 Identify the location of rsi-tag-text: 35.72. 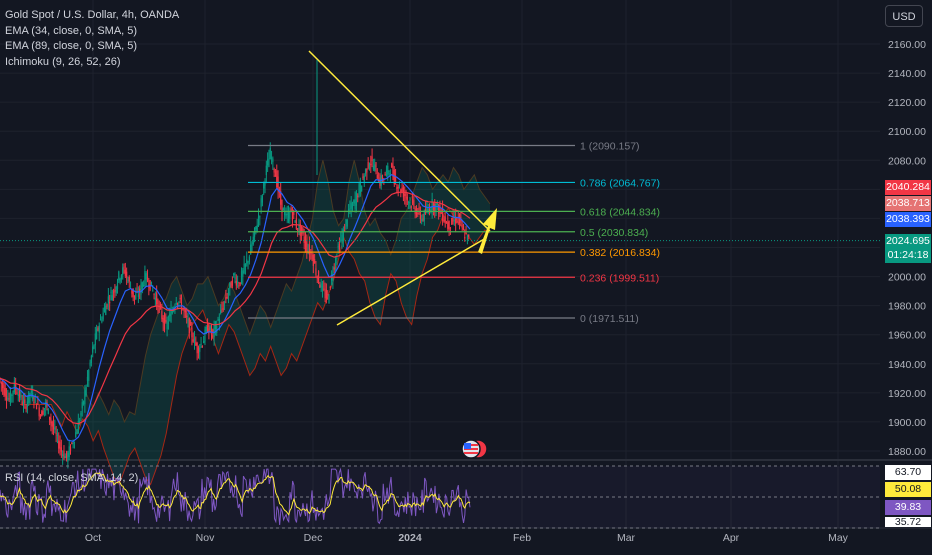
(908, 522).